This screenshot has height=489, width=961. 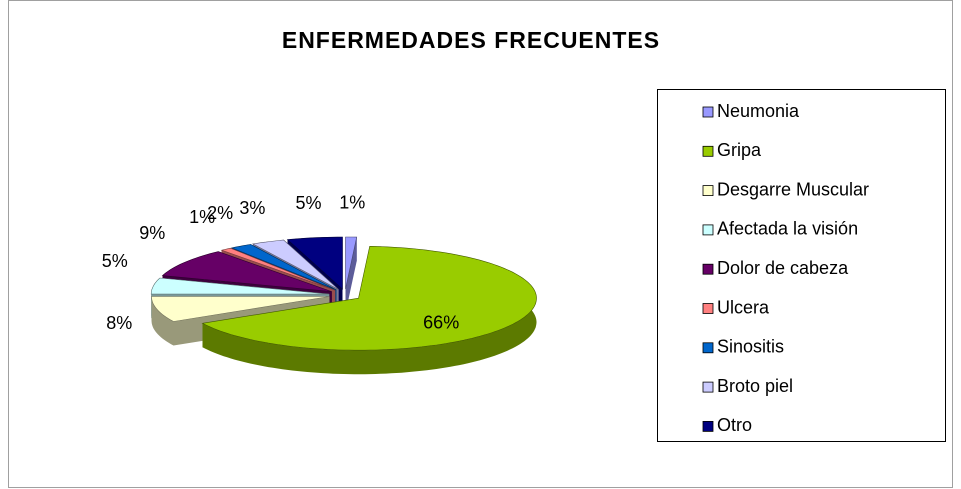 I want to click on chart-title: ENFERMEDADES FRECUENTES, so click(x=471, y=40).